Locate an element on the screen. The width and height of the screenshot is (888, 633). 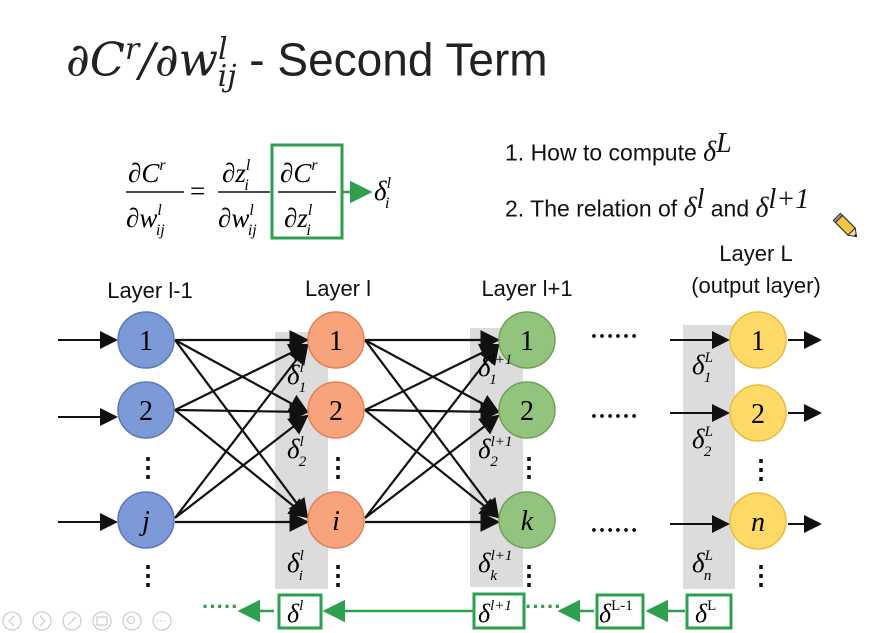
formula-boxed-denominator: ∂zl i is located at coordinates (298, 220).